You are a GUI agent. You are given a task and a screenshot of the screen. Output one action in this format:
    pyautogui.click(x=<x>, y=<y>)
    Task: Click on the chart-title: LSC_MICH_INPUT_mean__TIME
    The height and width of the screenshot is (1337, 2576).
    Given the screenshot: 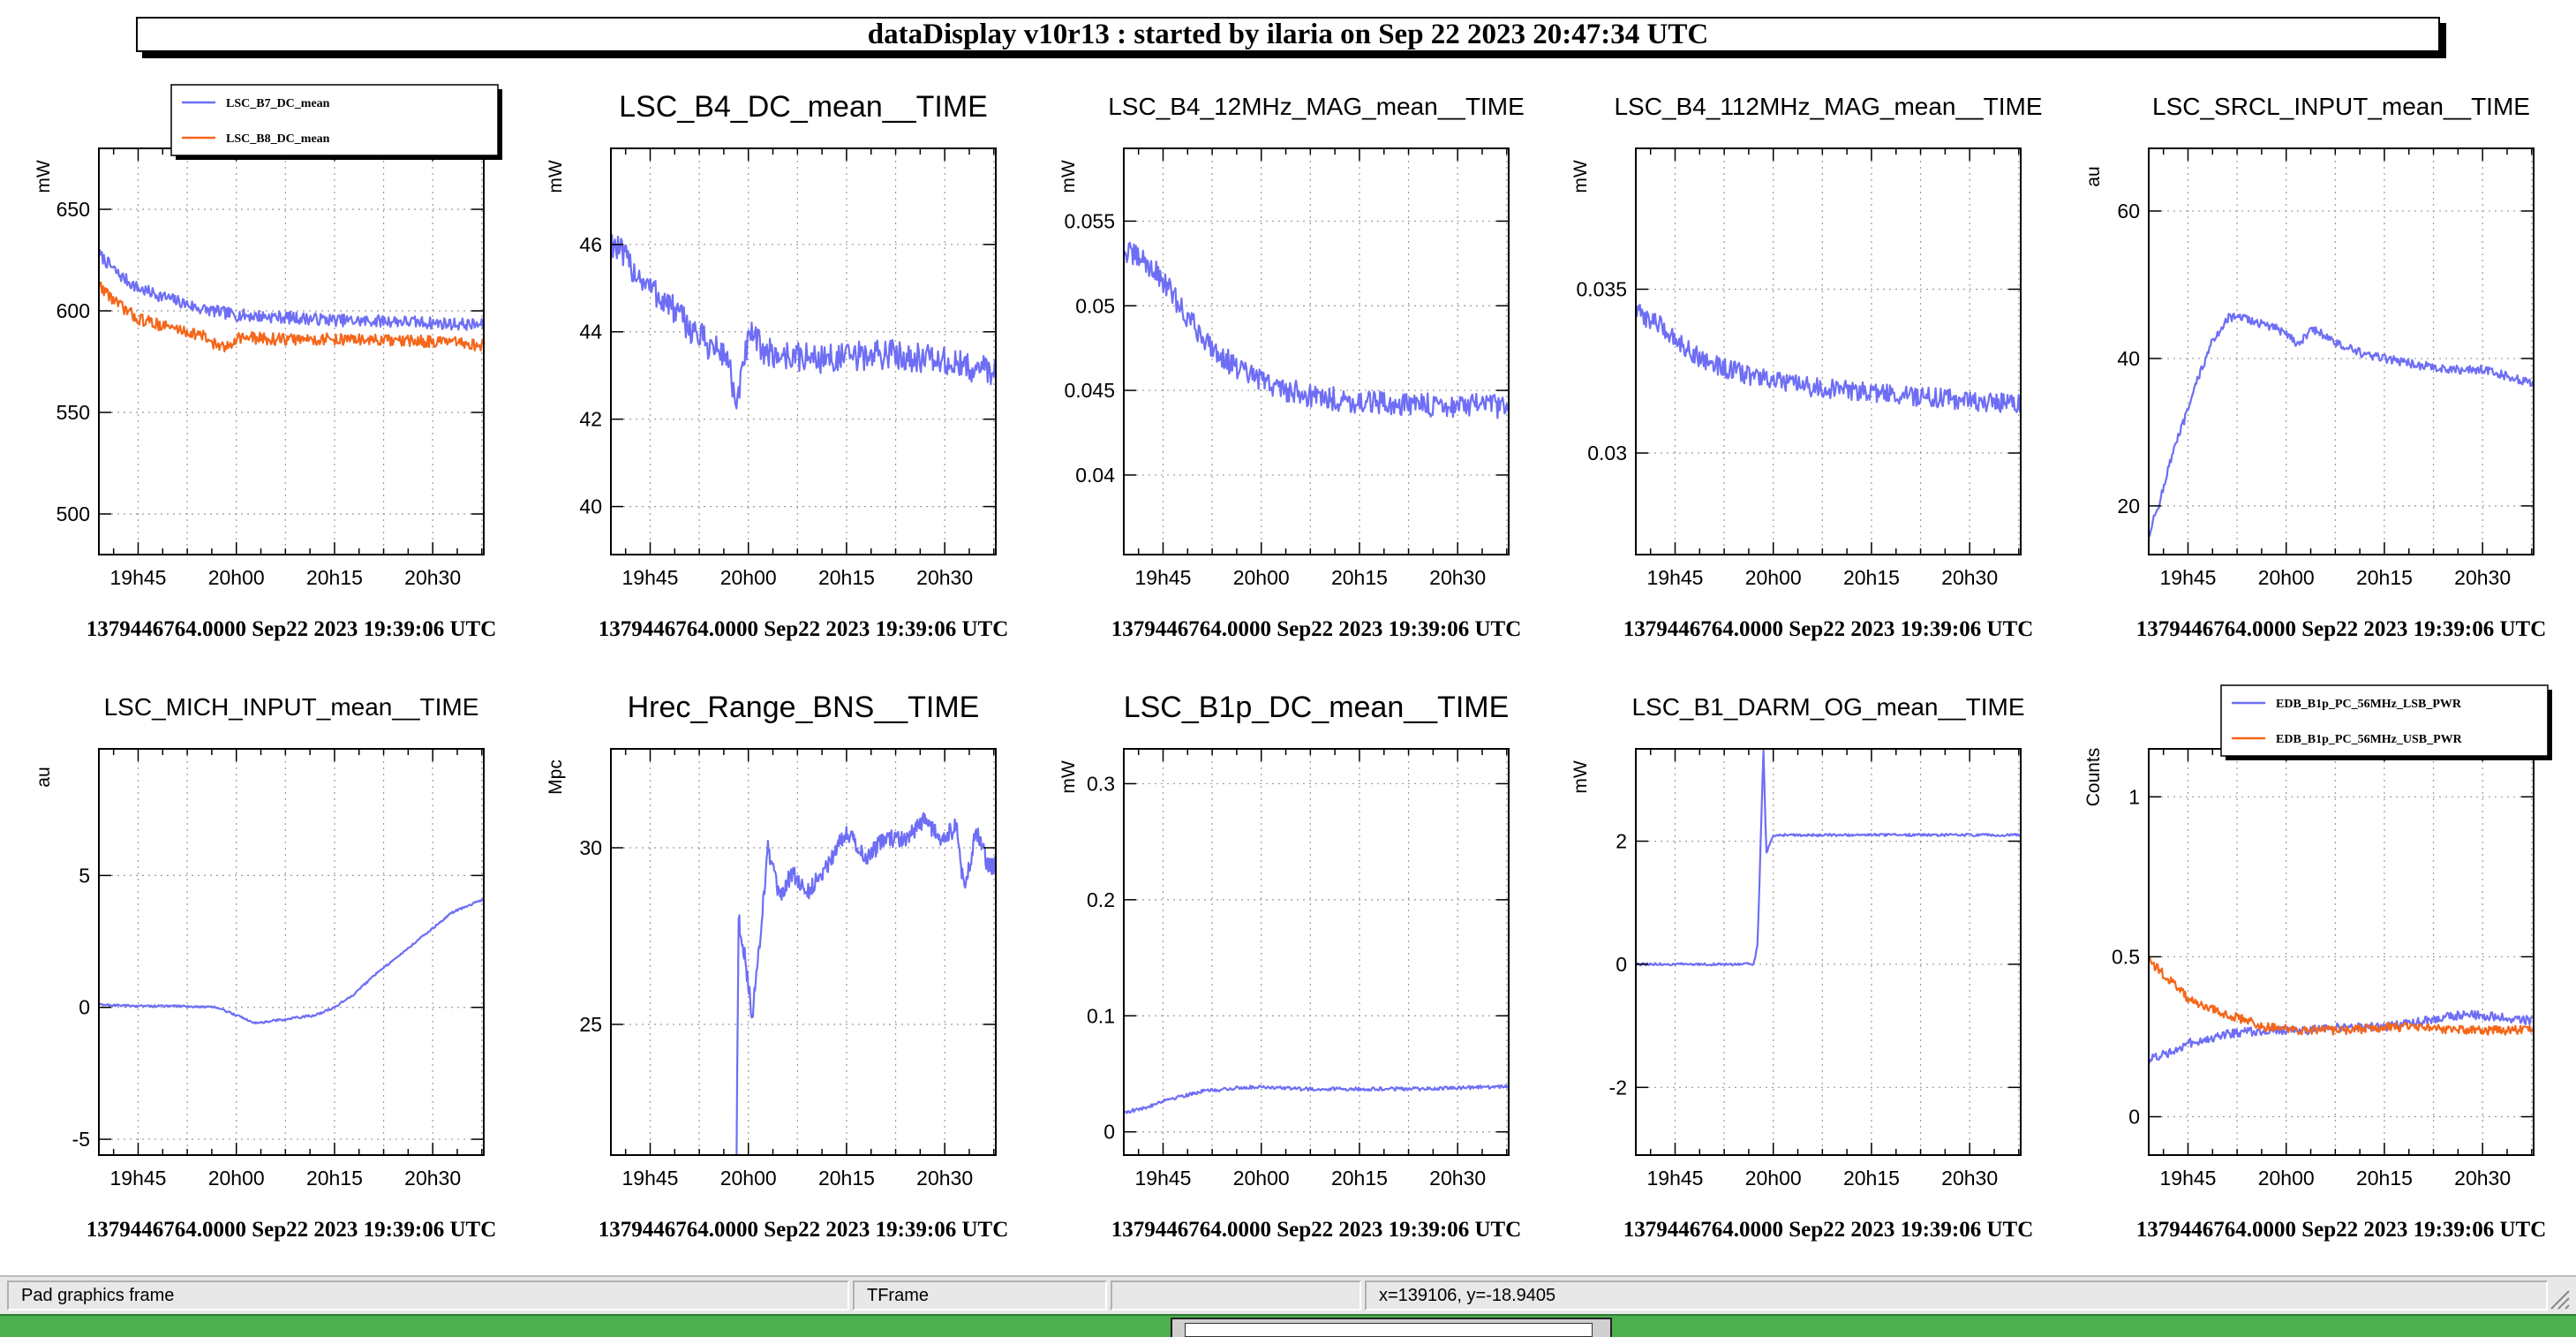 What is the action you would take?
    pyautogui.click(x=292, y=707)
    